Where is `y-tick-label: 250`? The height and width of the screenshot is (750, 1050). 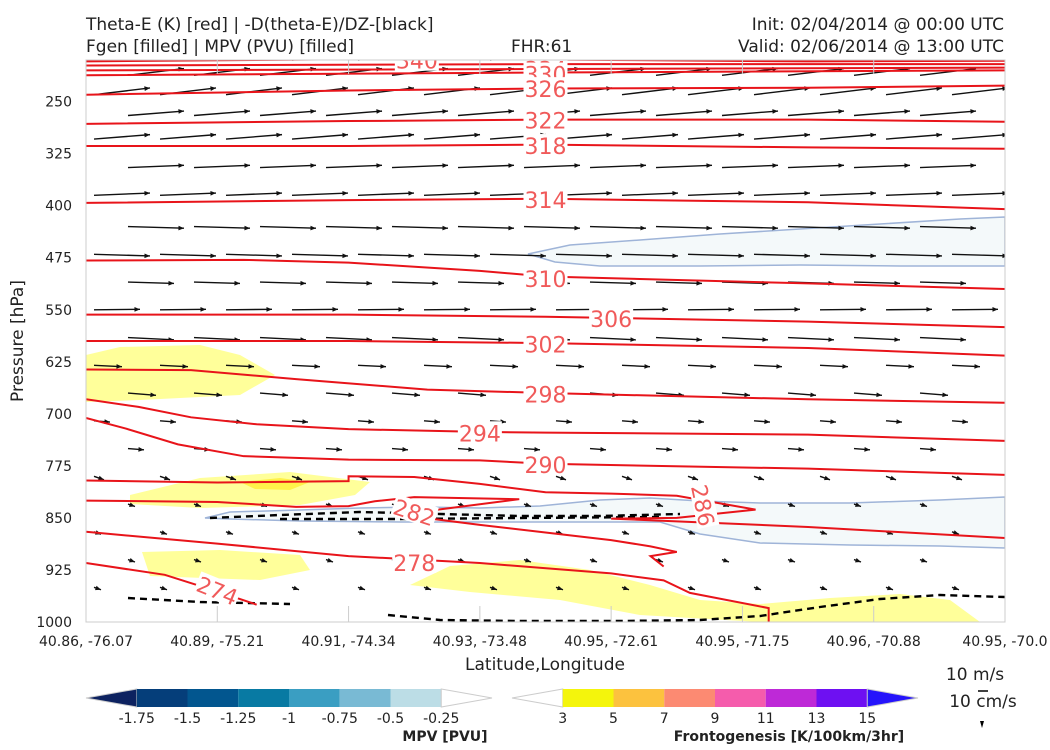 y-tick-label: 250 is located at coordinates (58, 103).